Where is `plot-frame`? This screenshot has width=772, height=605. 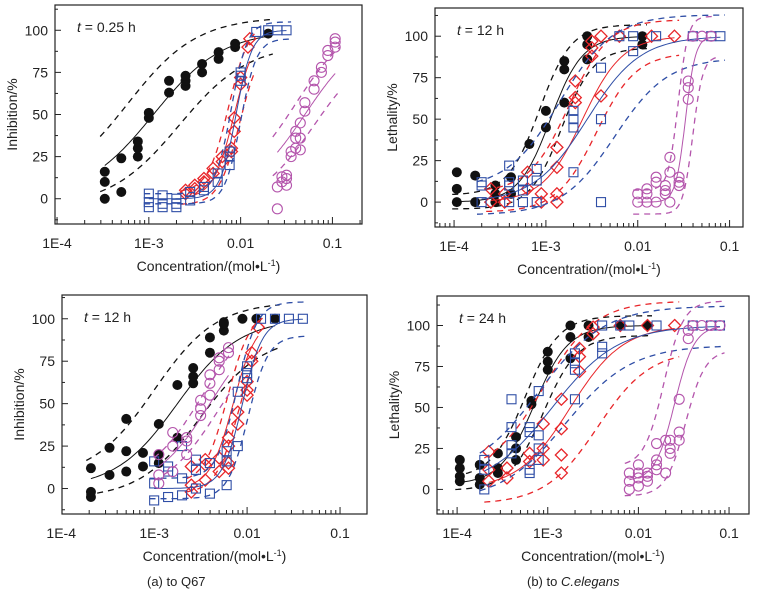
plot-frame is located at coordinates (593, 405).